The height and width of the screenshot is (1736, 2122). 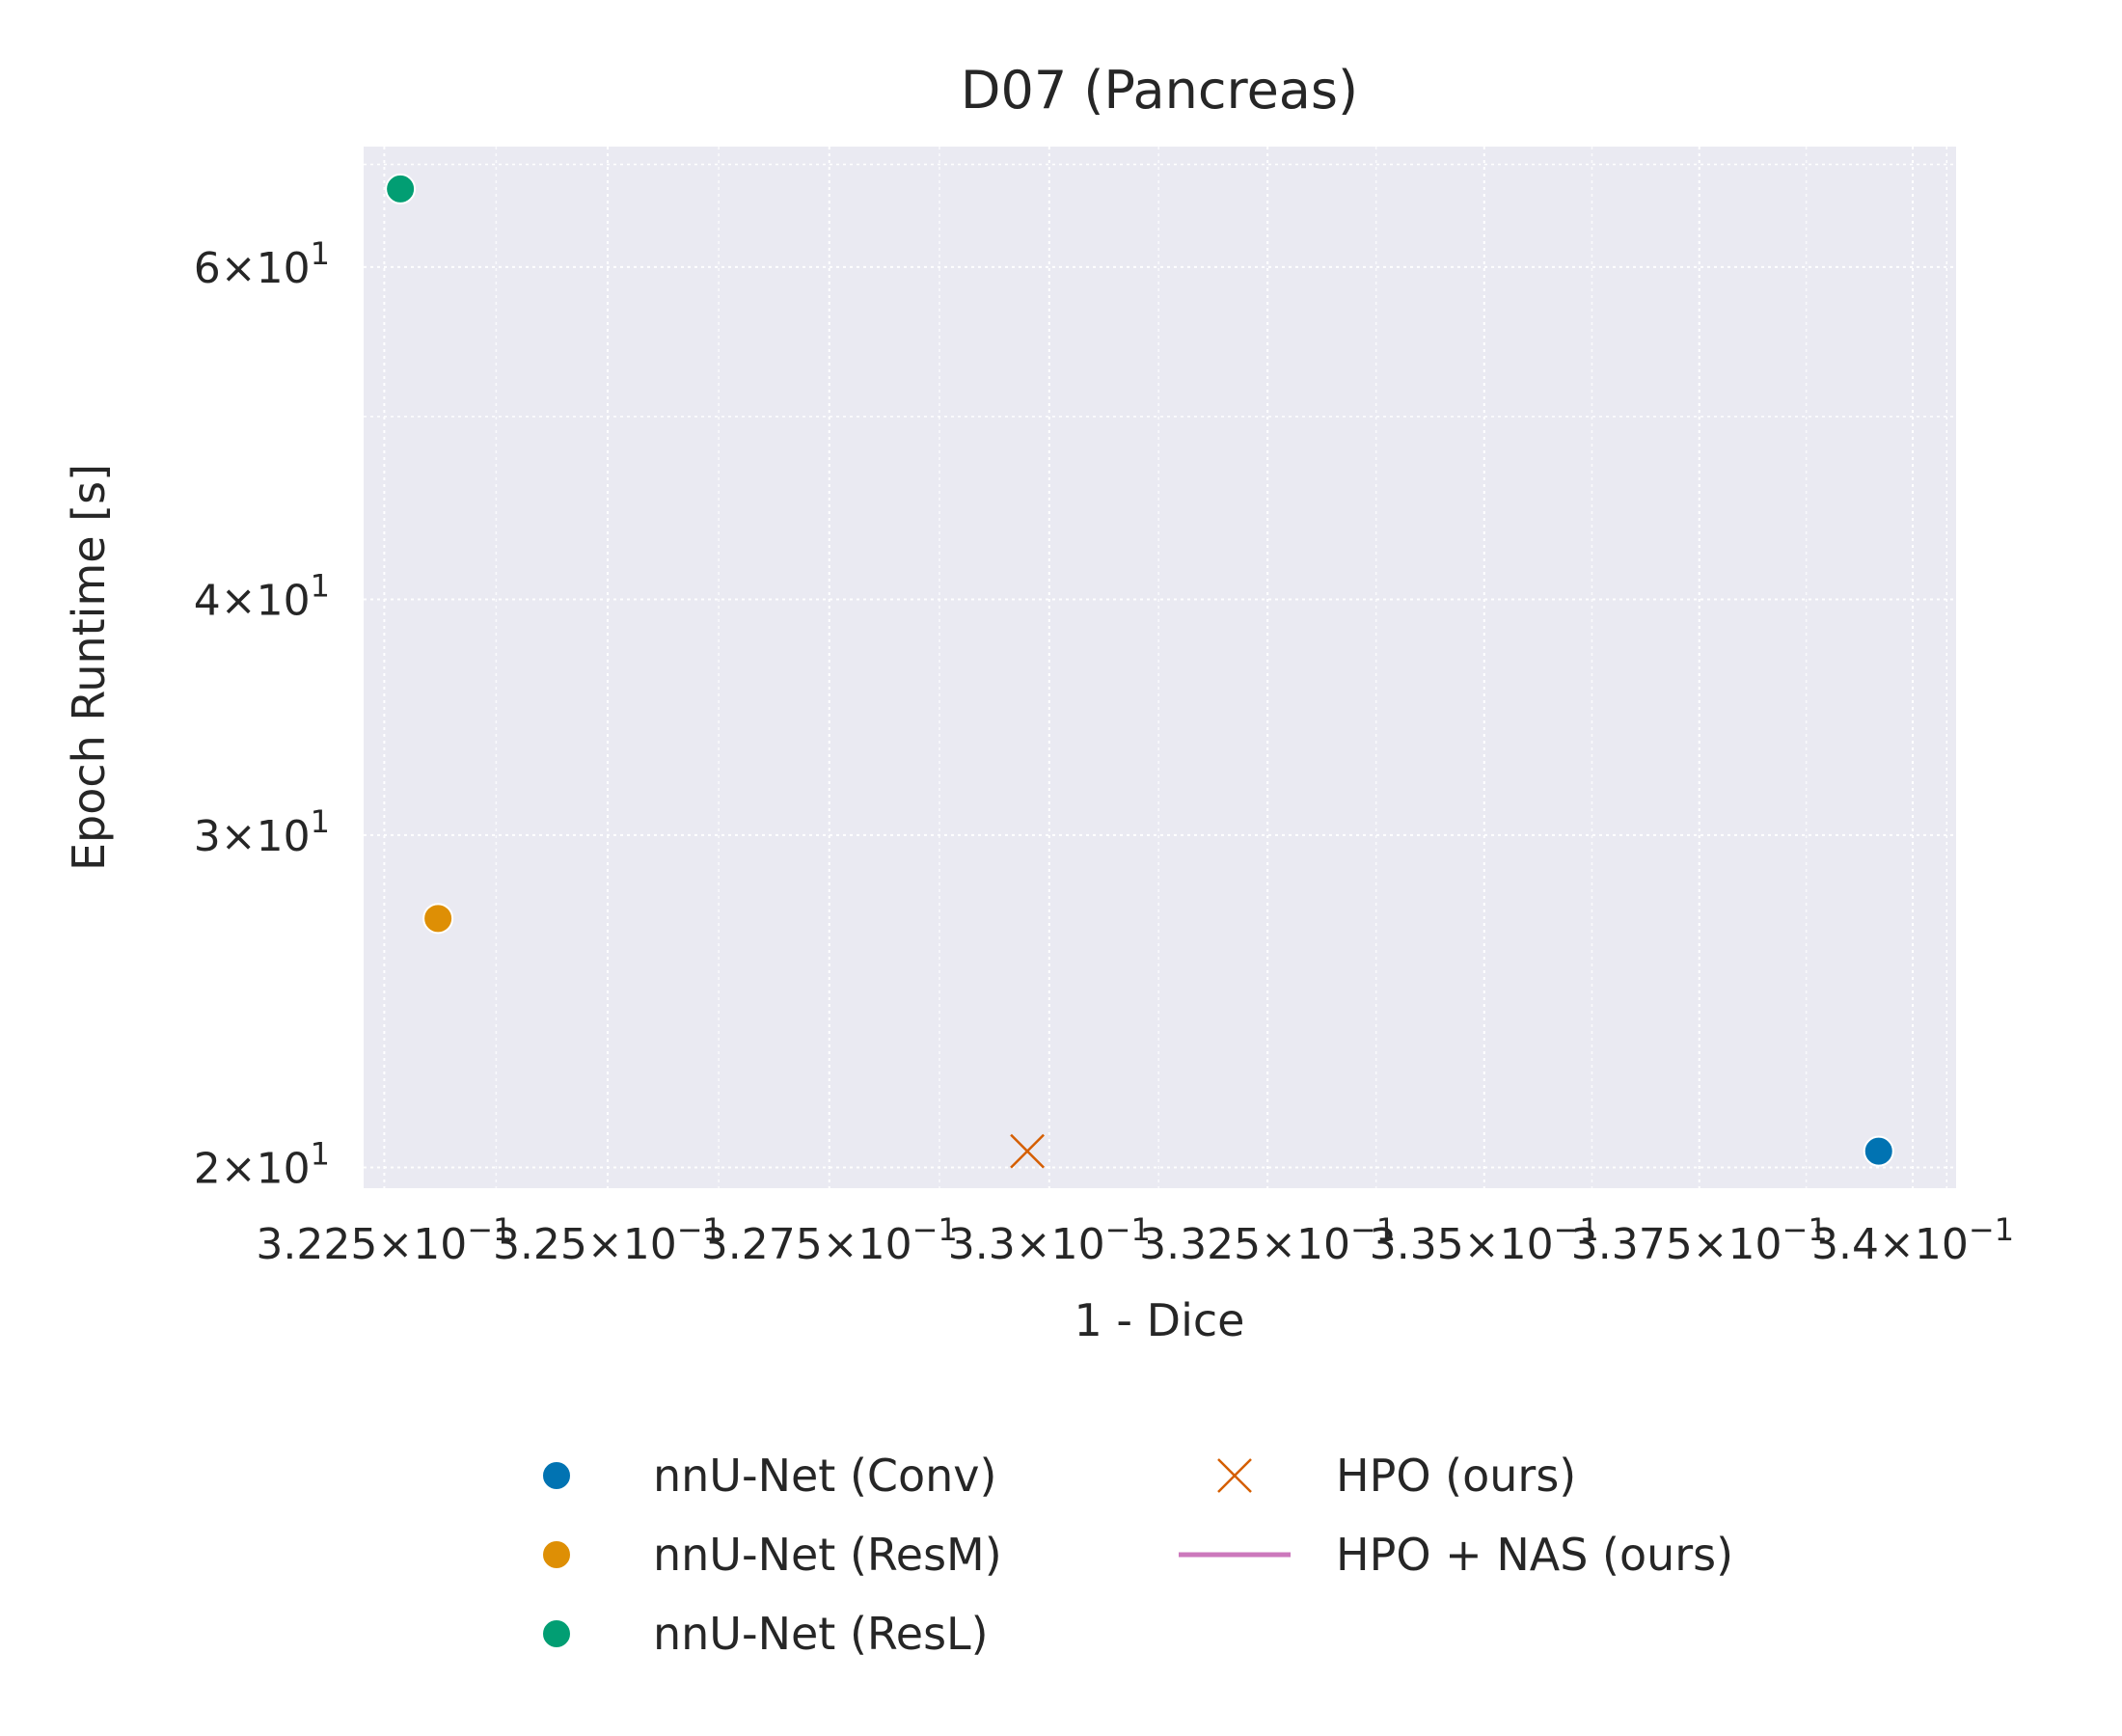 I want to click on legend-label: nnU-Net (ResL), so click(x=821, y=1634).